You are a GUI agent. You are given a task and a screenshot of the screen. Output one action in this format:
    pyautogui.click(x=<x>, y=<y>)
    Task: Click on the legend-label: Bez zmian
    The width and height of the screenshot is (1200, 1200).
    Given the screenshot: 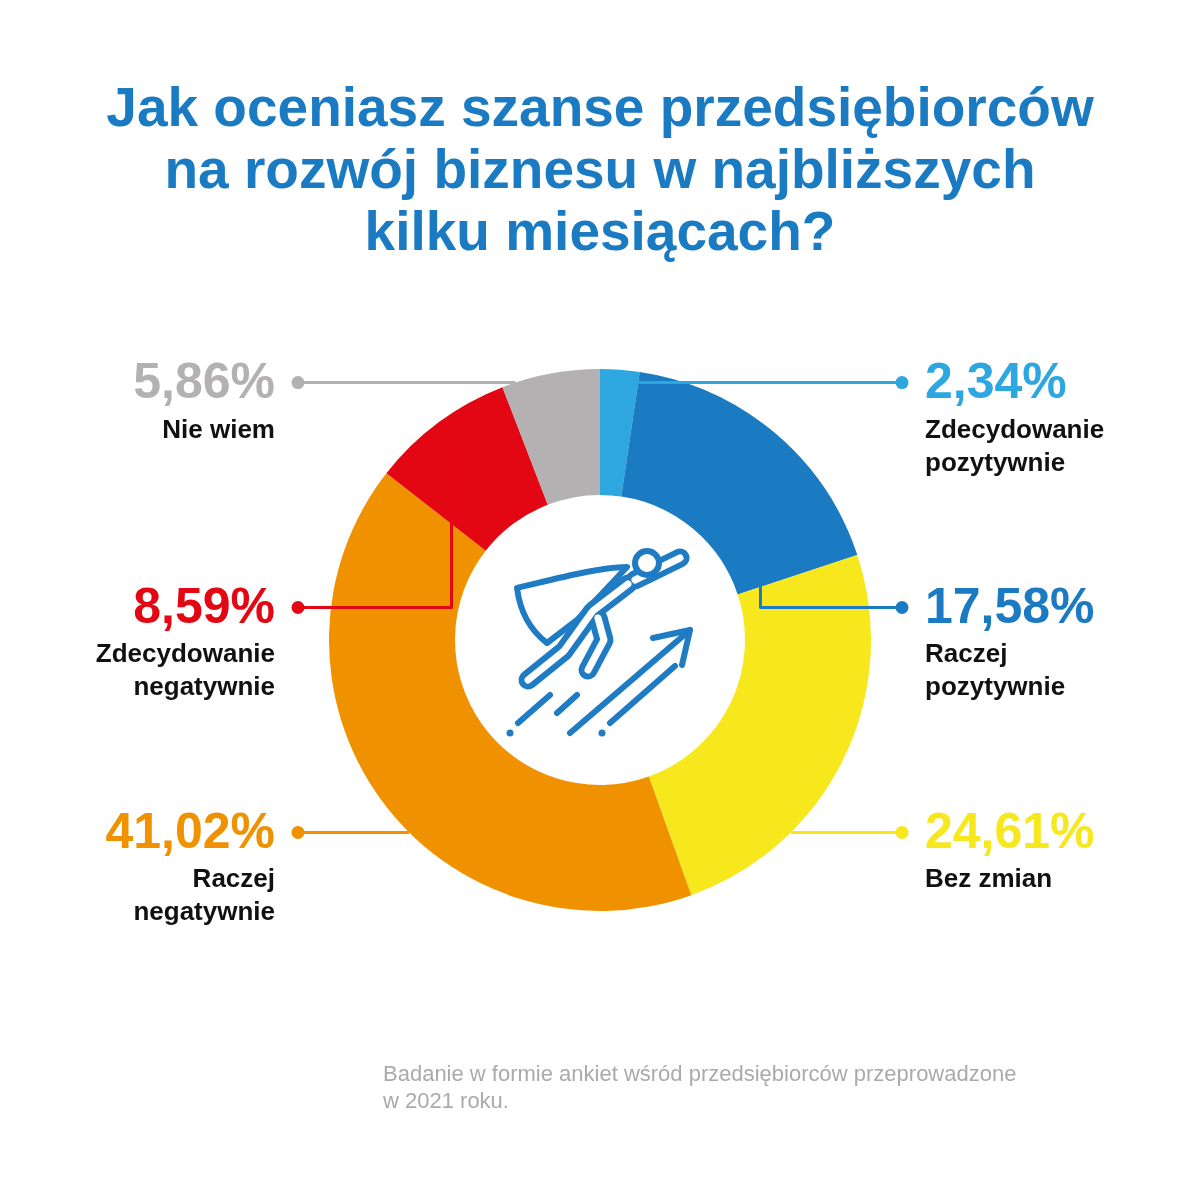 What is the action you would take?
    pyautogui.click(x=989, y=878)
    